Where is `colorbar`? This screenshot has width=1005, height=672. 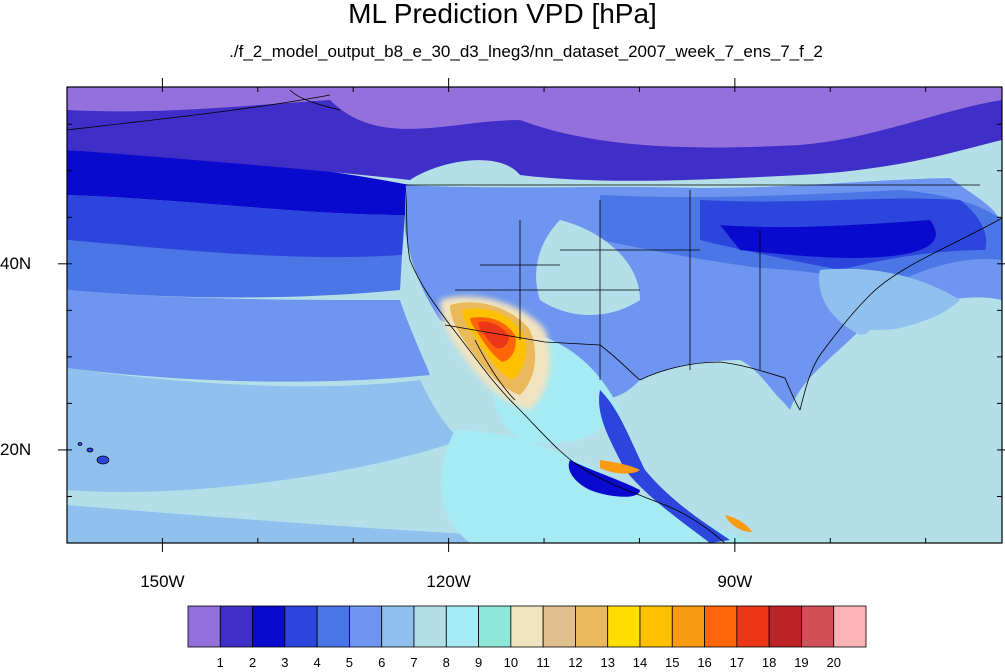 colorbar is located at coordinates (527, 626).